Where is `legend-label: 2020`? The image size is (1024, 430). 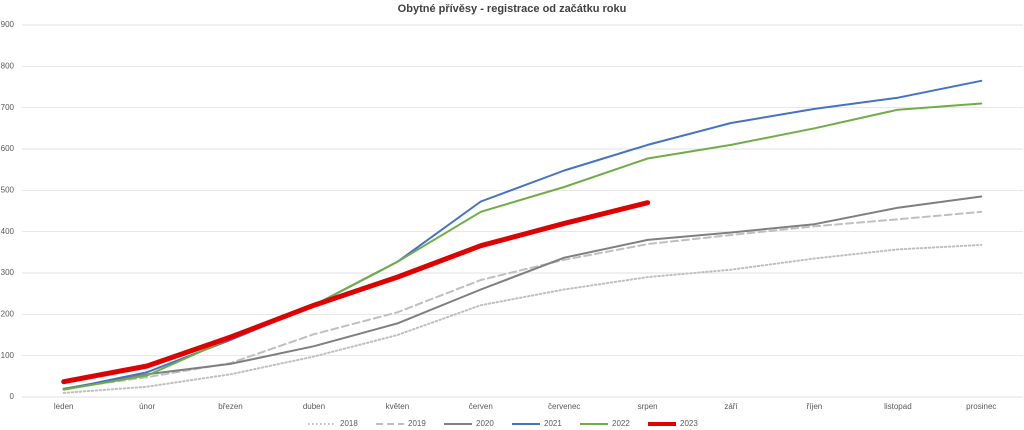 legend-label: 2020 is located at coordinates (485, 423).